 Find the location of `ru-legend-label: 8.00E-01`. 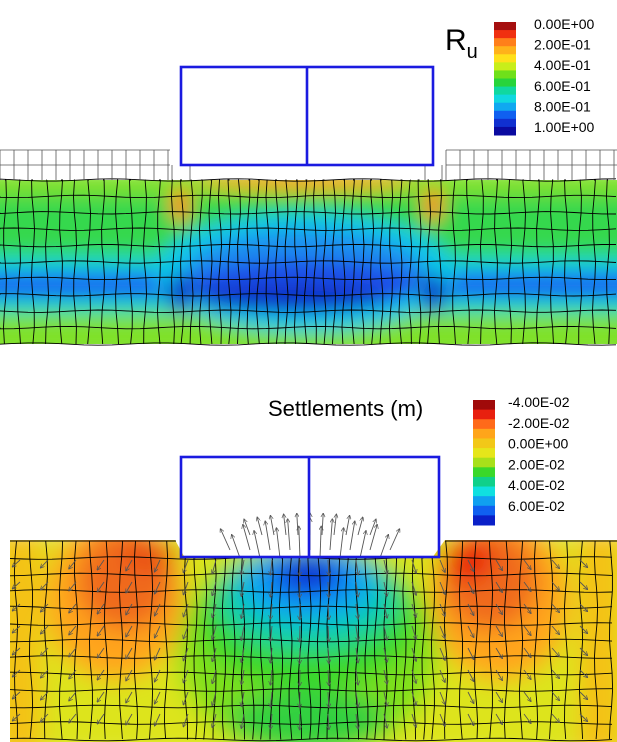

ru-legend-label: 8.00E-01 is located at coordinates (562, 106).